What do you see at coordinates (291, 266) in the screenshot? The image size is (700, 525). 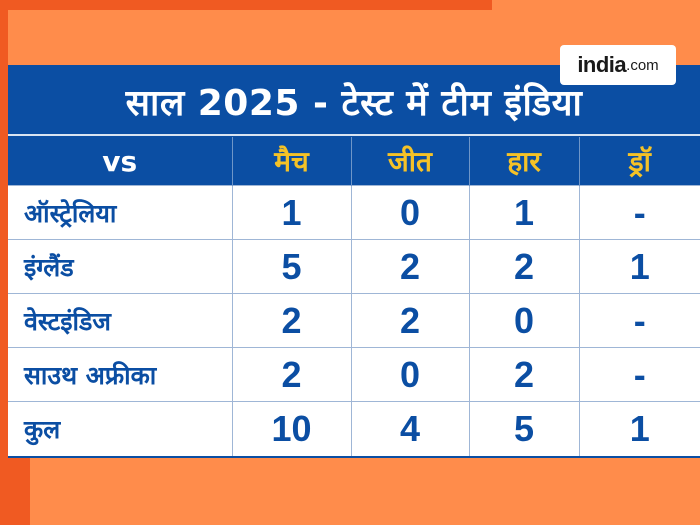 I see `matches-cell: 5` at bounding box center [291, 266].